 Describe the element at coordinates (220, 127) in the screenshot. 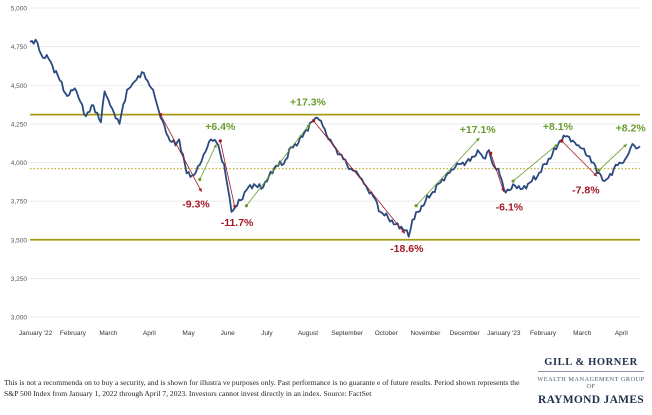

I see `up-move-label: +6.4%` at that location.